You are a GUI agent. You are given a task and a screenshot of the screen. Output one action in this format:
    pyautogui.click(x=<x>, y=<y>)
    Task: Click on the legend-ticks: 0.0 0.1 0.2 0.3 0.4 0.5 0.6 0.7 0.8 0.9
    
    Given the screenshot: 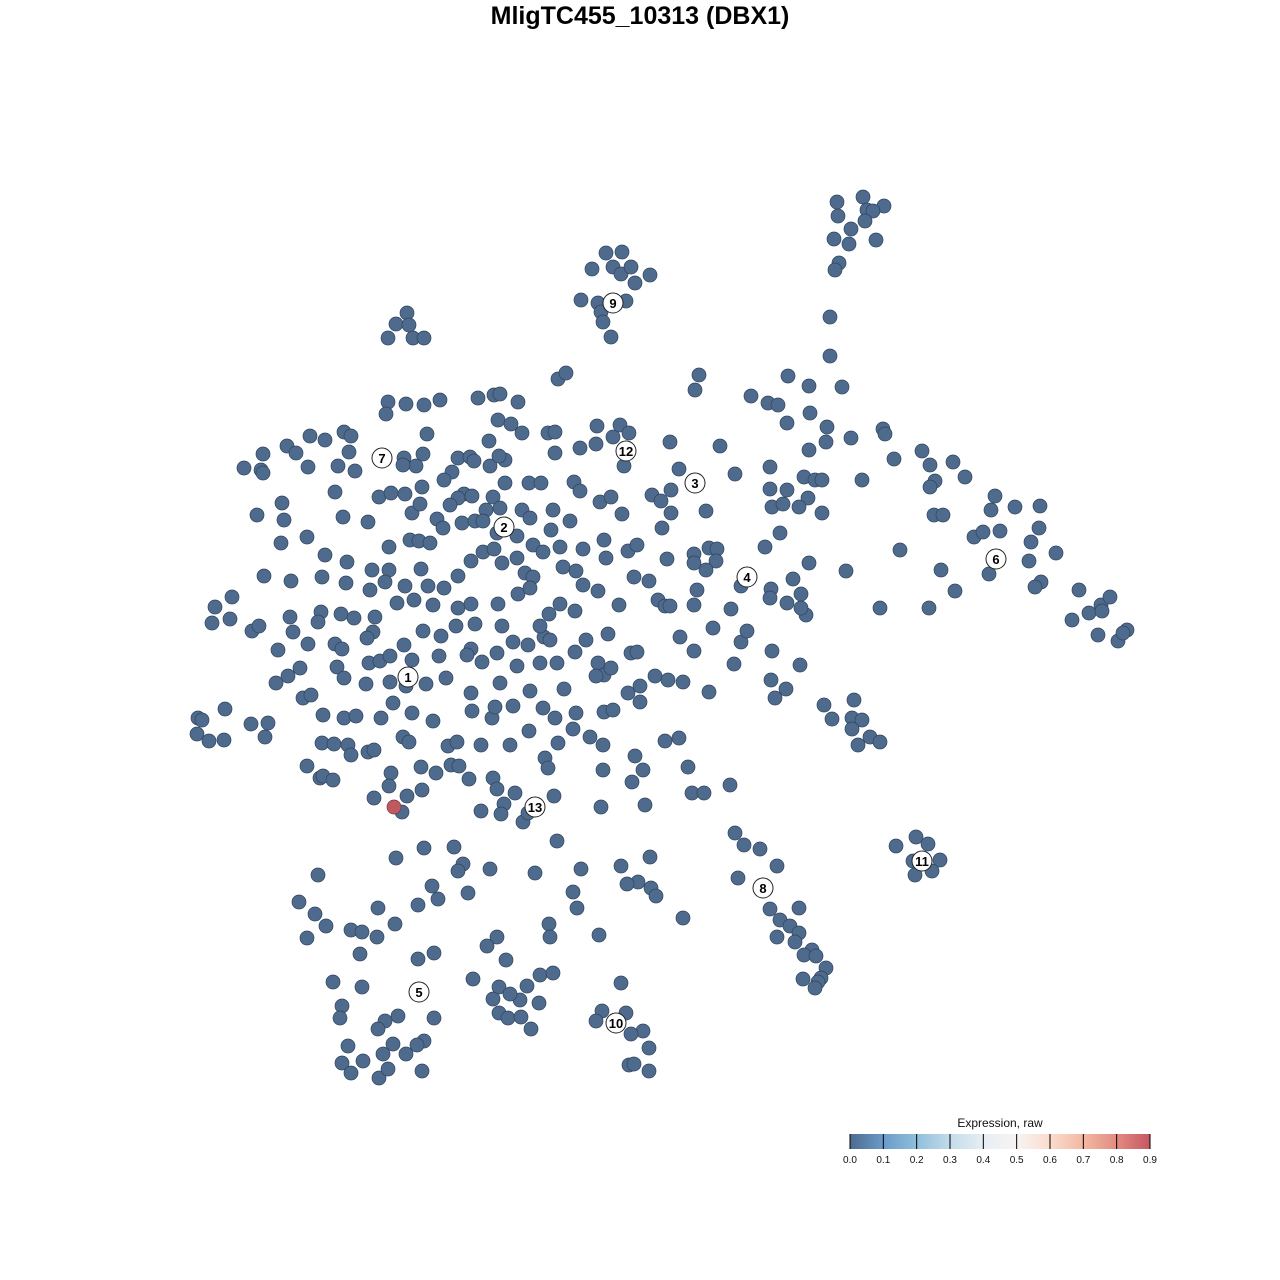 What is the action you would take?
    pyautogui.click(x=1000, y=1150)
    